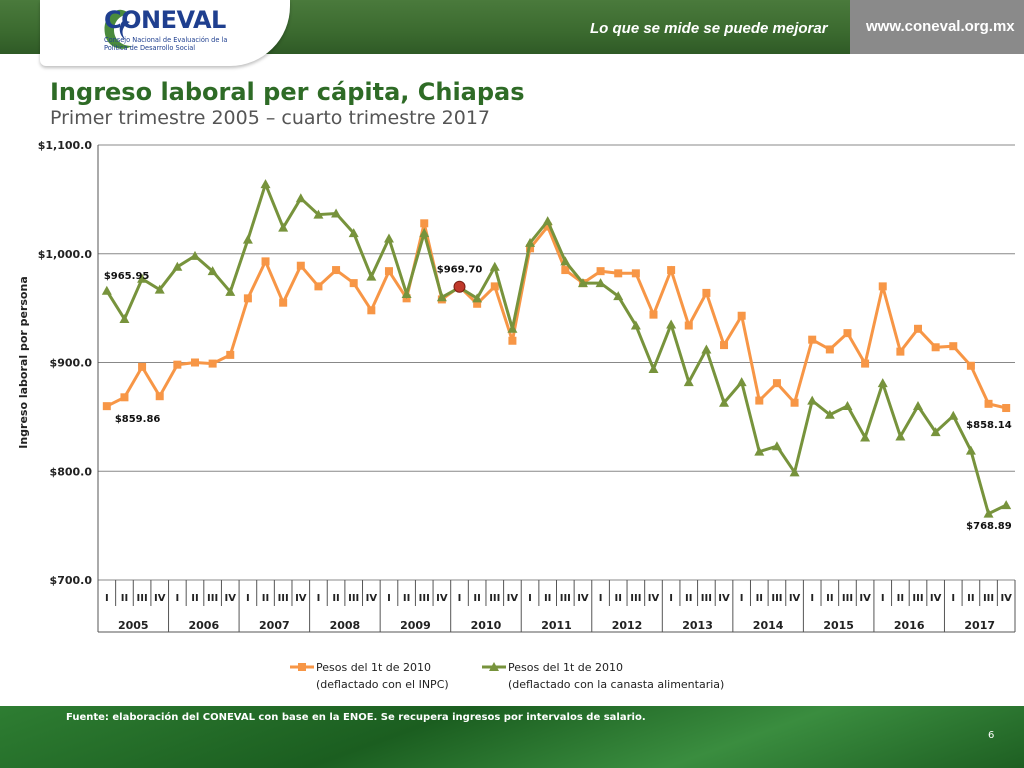 Image resolution: width=1024 pixels, height=768 pixels. I want to click on data-label: $969.70, so click(460, 270).